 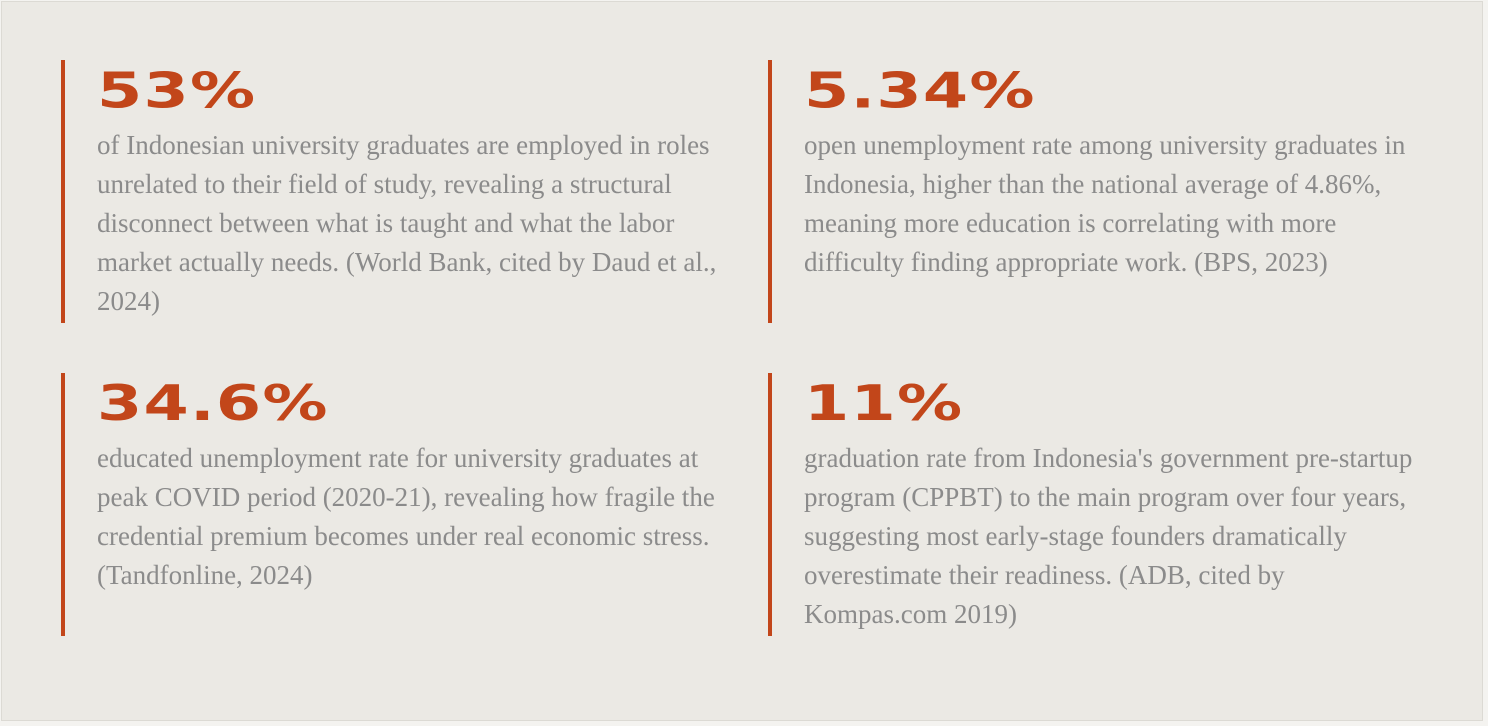 I want to click on stat-figure: 53%, so click(x=177, y=91).